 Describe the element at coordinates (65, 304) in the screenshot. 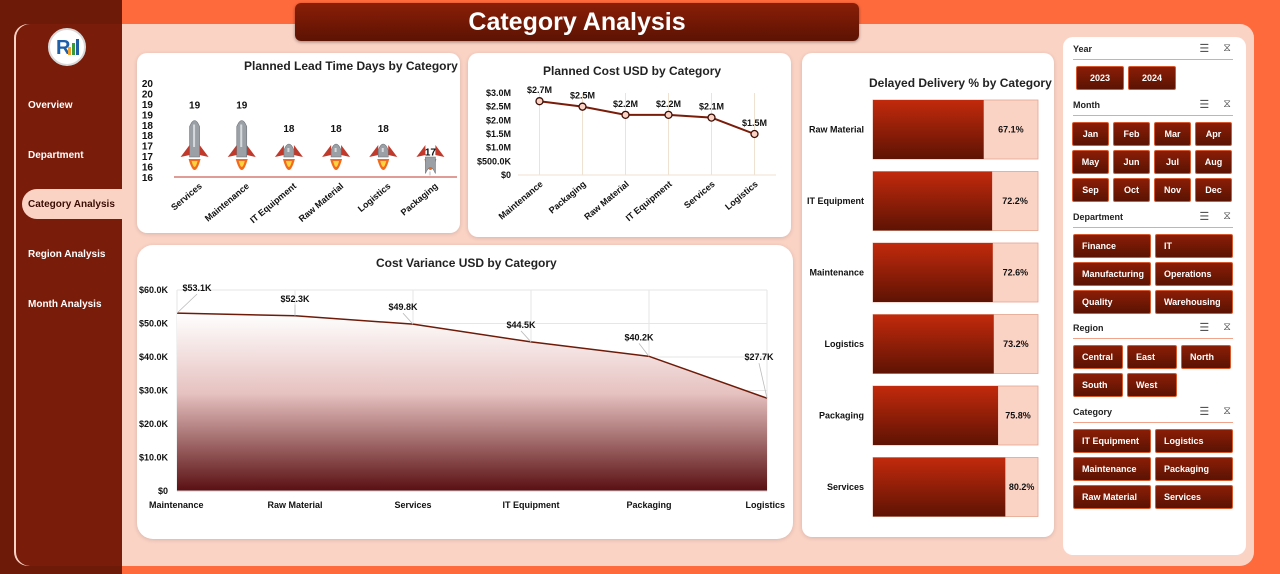

I see `nav-month-analysis: Month Analysis` at that location.